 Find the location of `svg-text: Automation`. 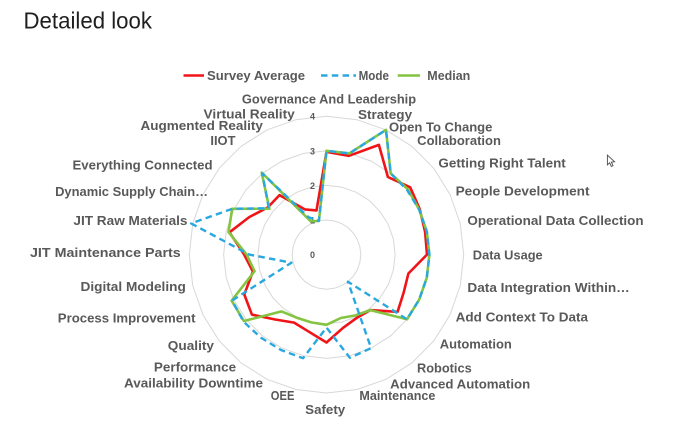

svg-text: Automation is located at coordinates (476, 345).